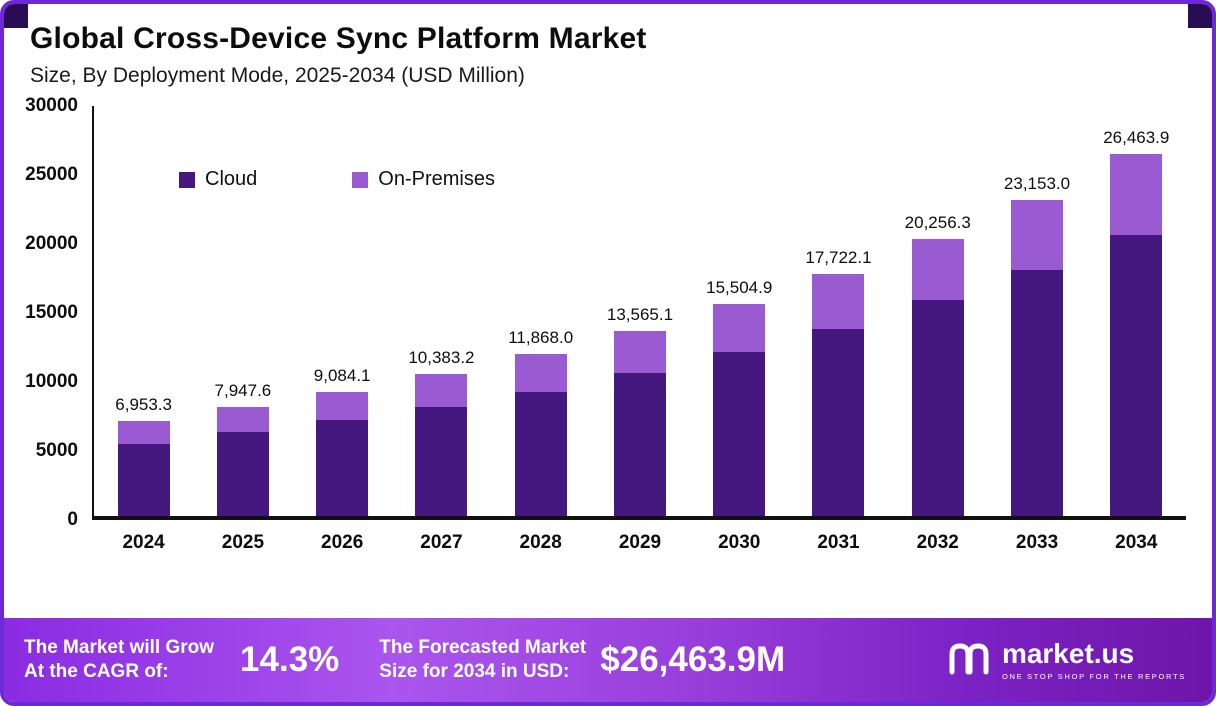 The image size is (1216, 706). What do you see at coordinates (338, 38) in the screenshot?
I see `chart-title: Global Cross-Device Sync Platform Market` at bounding box center [338, 38].